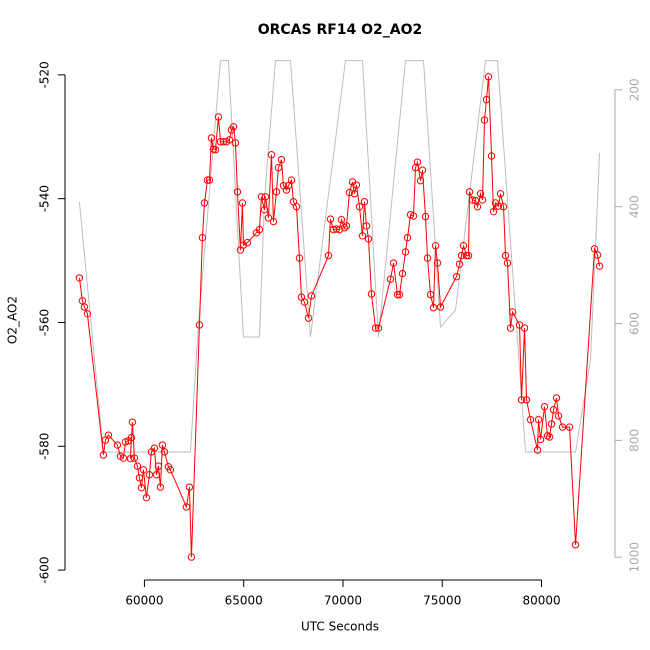 The height and width of the screenshot is (650, 650). I want to click on y2-tick-label: 200, so click(635, 89).